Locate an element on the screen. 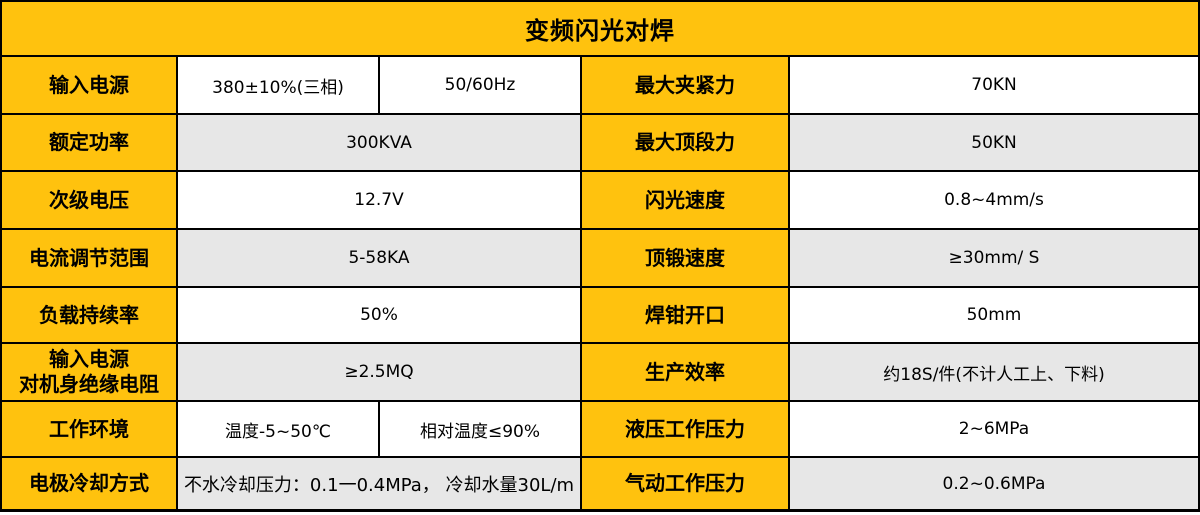  input-power-voltage-value: 380±10%(三相) is located at coordinates (278, 85).